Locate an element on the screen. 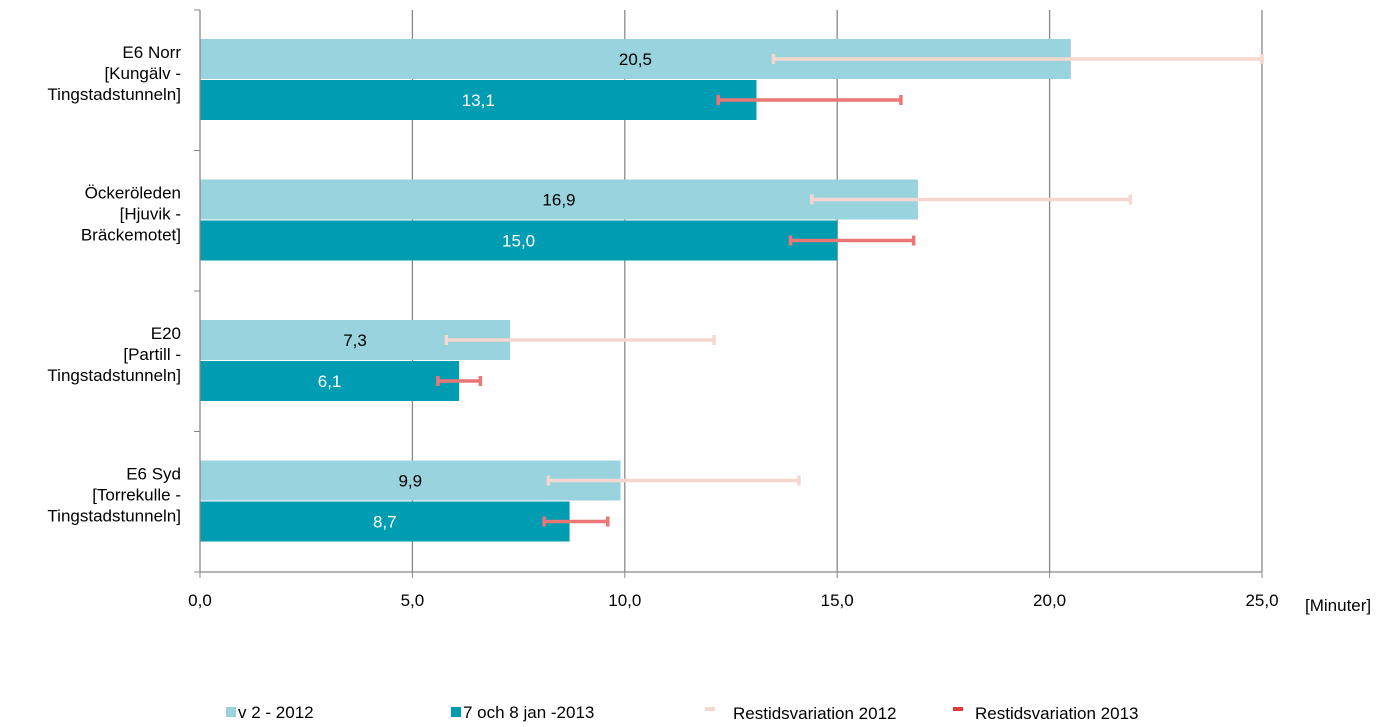 The height and width of the screenshot is (727, 1390). category-label-line: [Hjuvik - is located at coordinates (150, 214).